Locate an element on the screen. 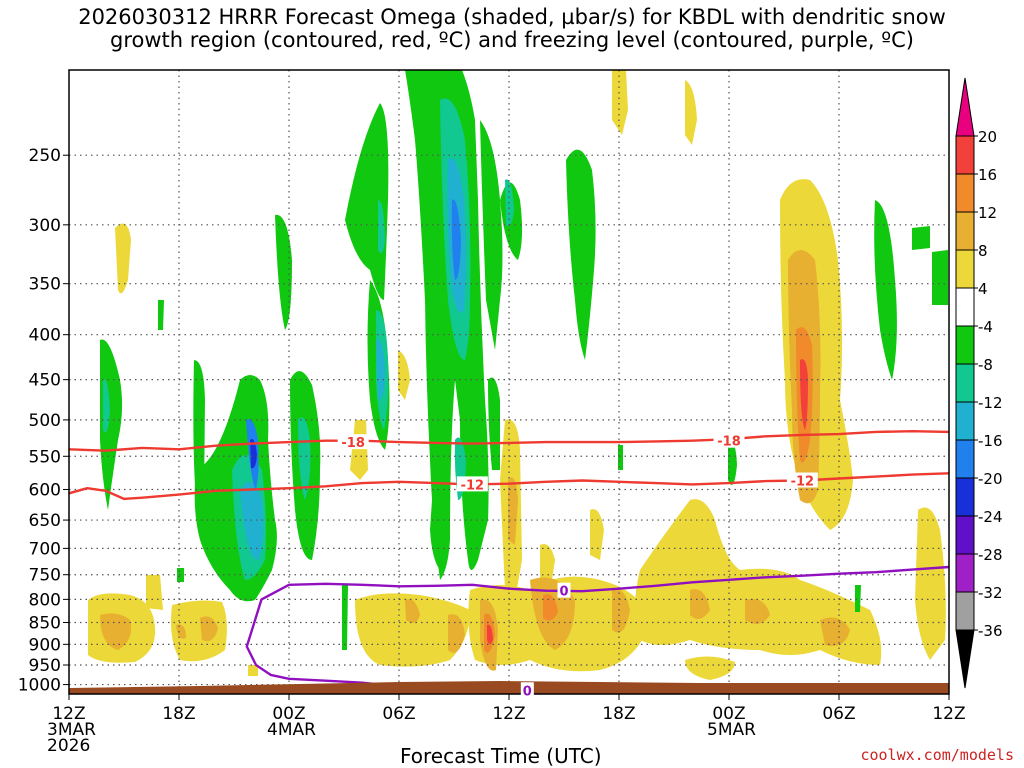 The height and width of the screenshot is (768, 1024). colorbar-label: -20 is located at coordinates (990, 479).